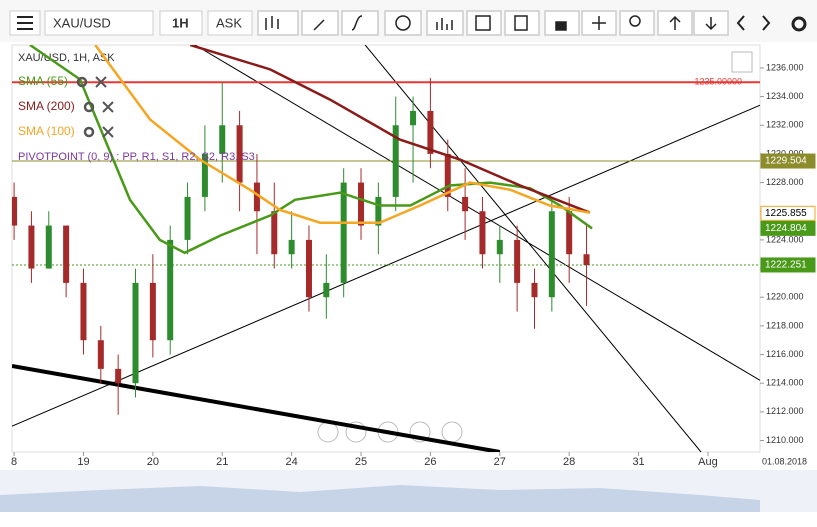  I want to click on date-label: 01.08.2018, so click(784, 461).